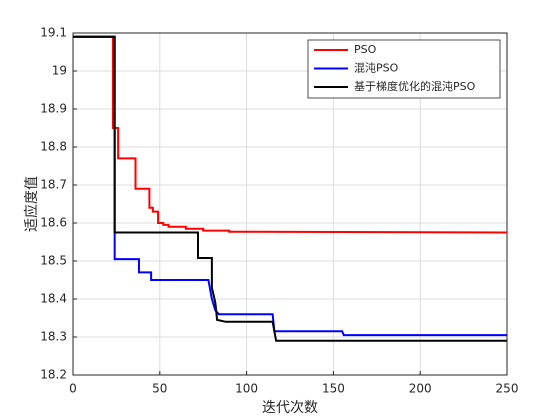 Image resolution: width=560 pixels, height=420 pixels. What do you see at coordinates (31, 204) in the screenshot?
I see `y-axis-label: 适应度值` at bounding box center [31, 204].